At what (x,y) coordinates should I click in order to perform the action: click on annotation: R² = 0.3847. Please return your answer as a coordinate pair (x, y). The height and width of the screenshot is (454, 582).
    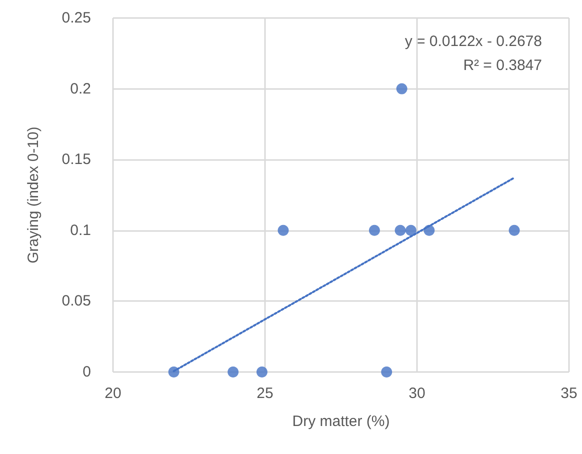
    Looking at the image, I should click on (502, 65).